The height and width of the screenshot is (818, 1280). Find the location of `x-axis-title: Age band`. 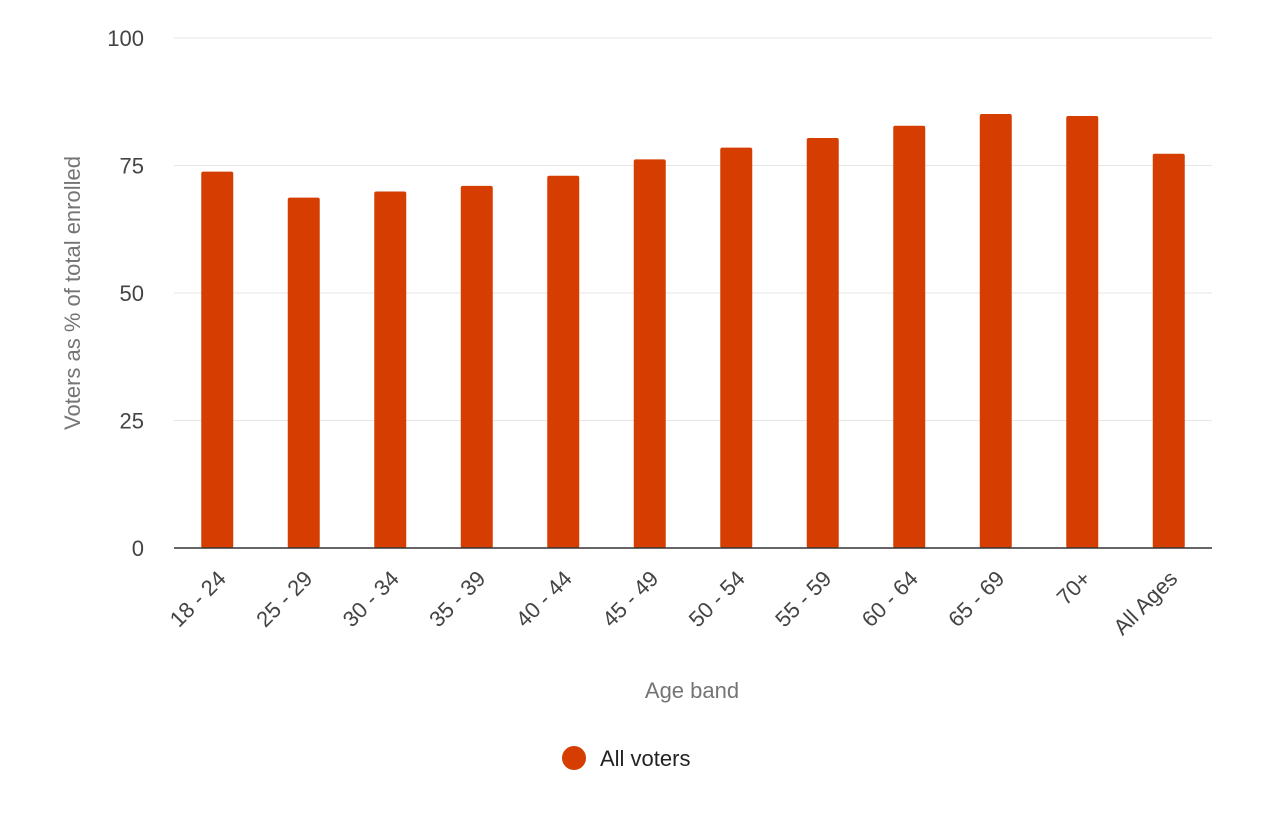

x-axis-title: Age band is located at coordinates (692, 690).